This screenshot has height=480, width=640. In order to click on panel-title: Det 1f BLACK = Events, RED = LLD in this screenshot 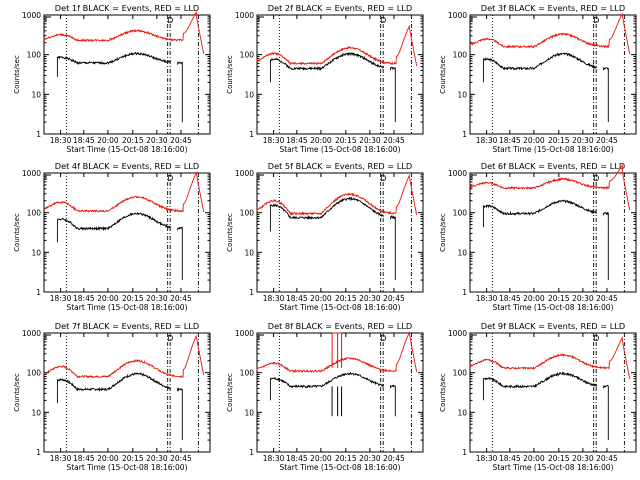, I will do `click(127, 8)`.